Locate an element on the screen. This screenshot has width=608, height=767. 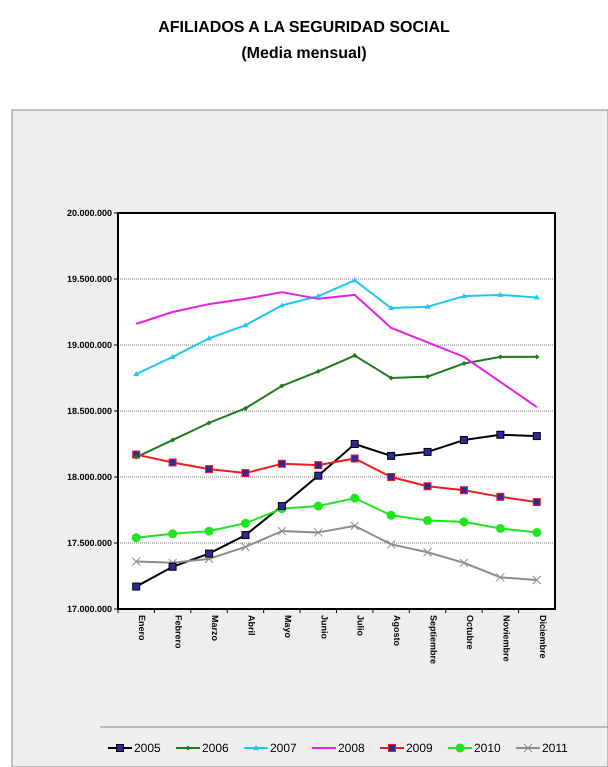
x-tick-label: Octubre is located at coordinates (469, 632).